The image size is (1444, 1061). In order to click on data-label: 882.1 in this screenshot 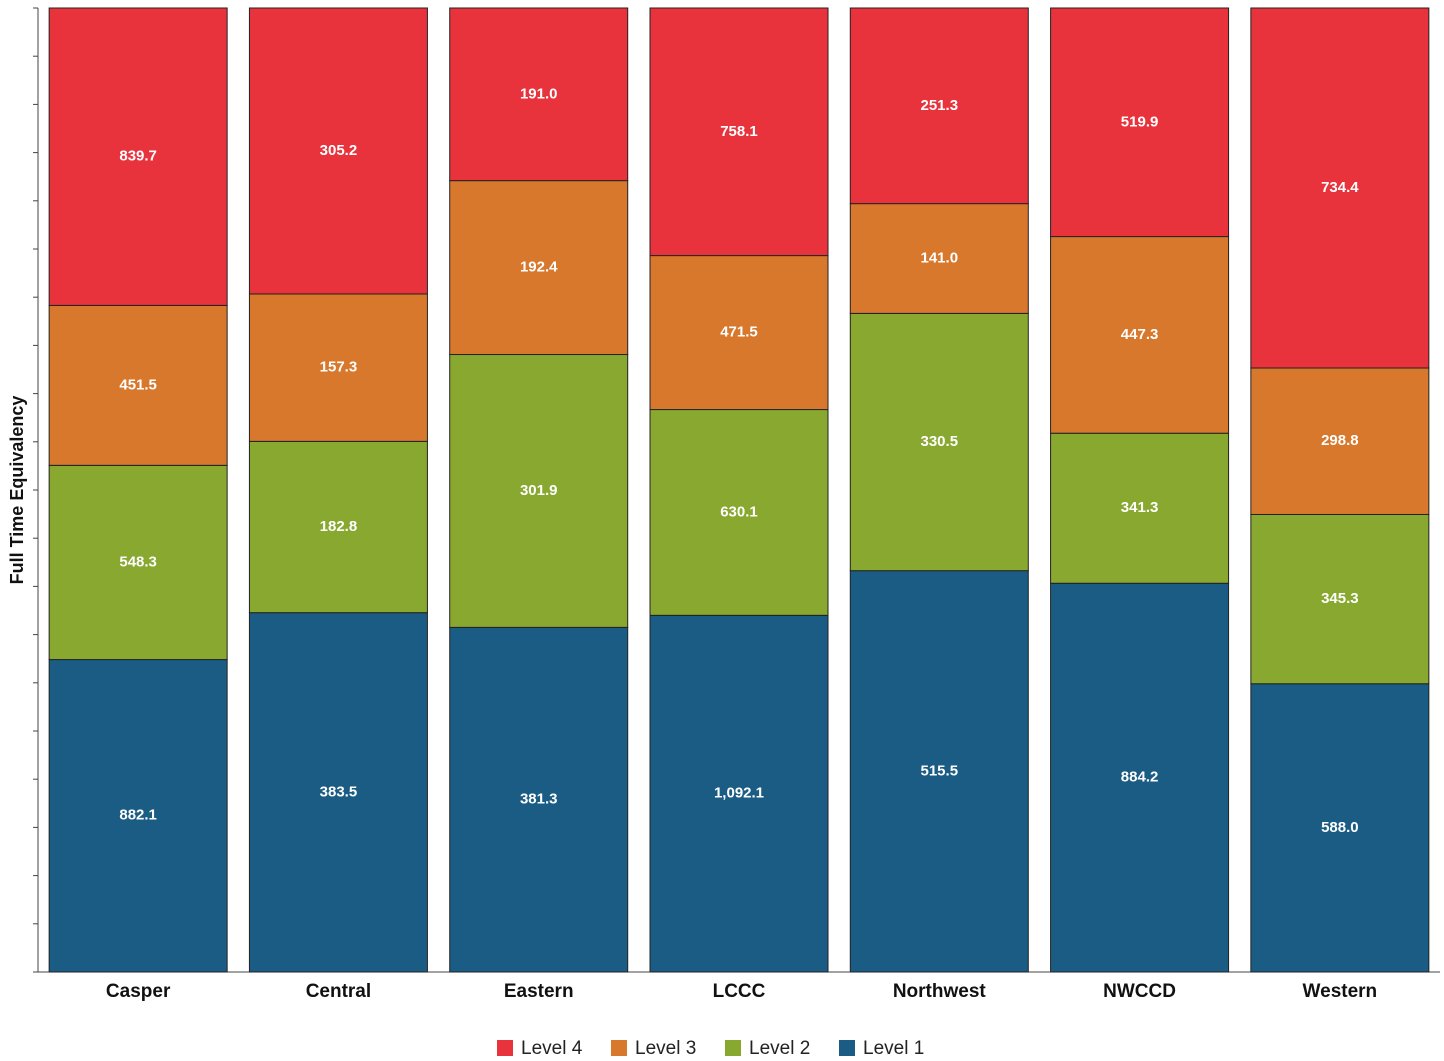, I will do `click(138, 815)`.